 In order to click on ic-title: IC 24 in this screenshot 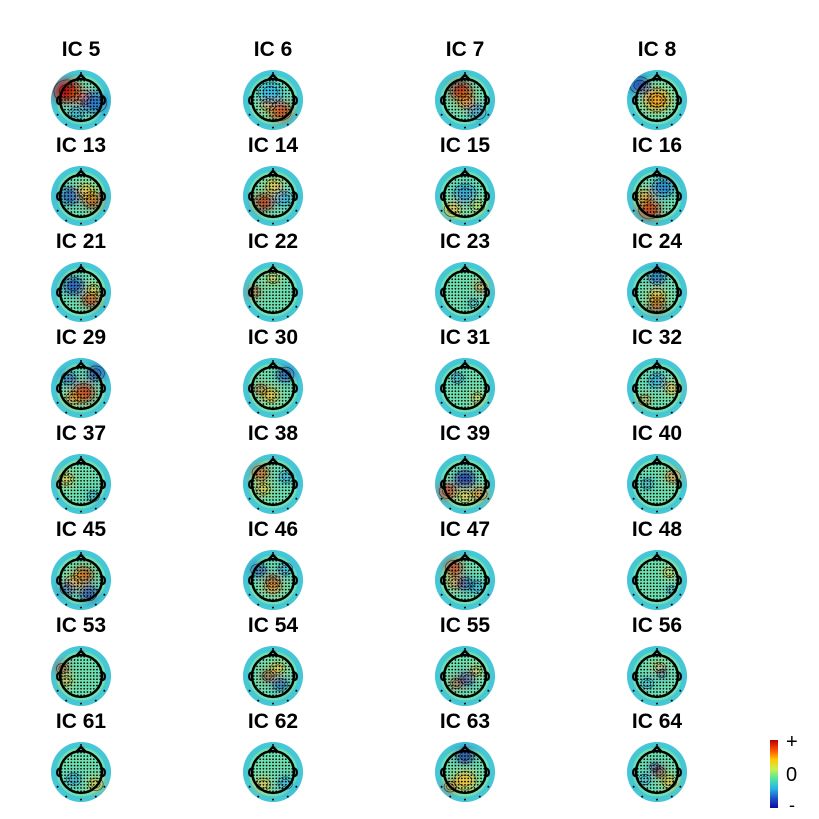, I will do `click(657, 241)`.